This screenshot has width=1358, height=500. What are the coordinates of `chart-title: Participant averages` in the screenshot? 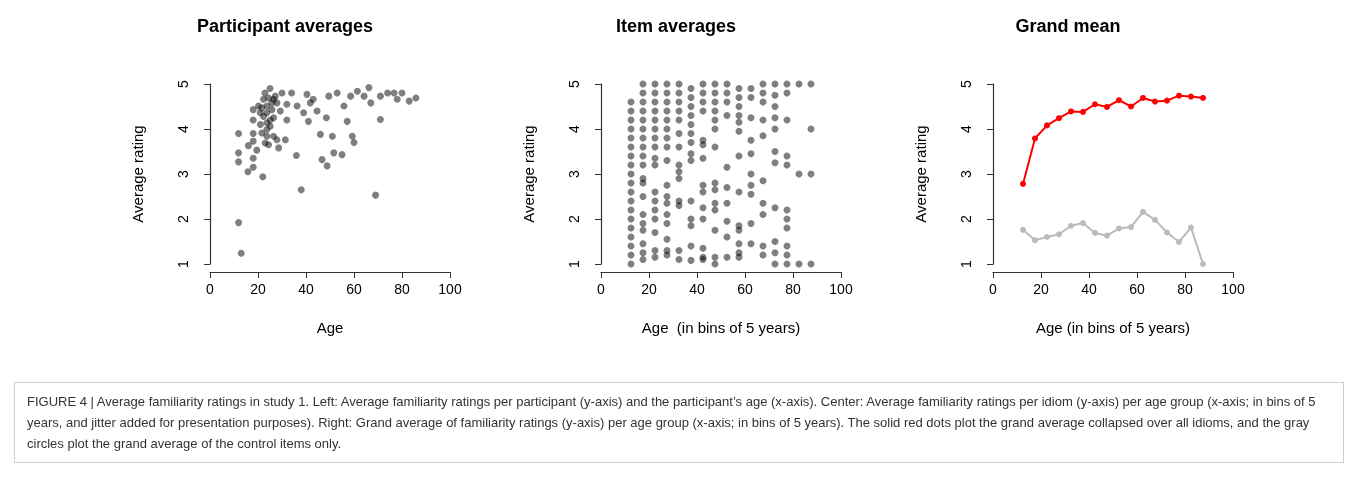 It's located at (285, 26).